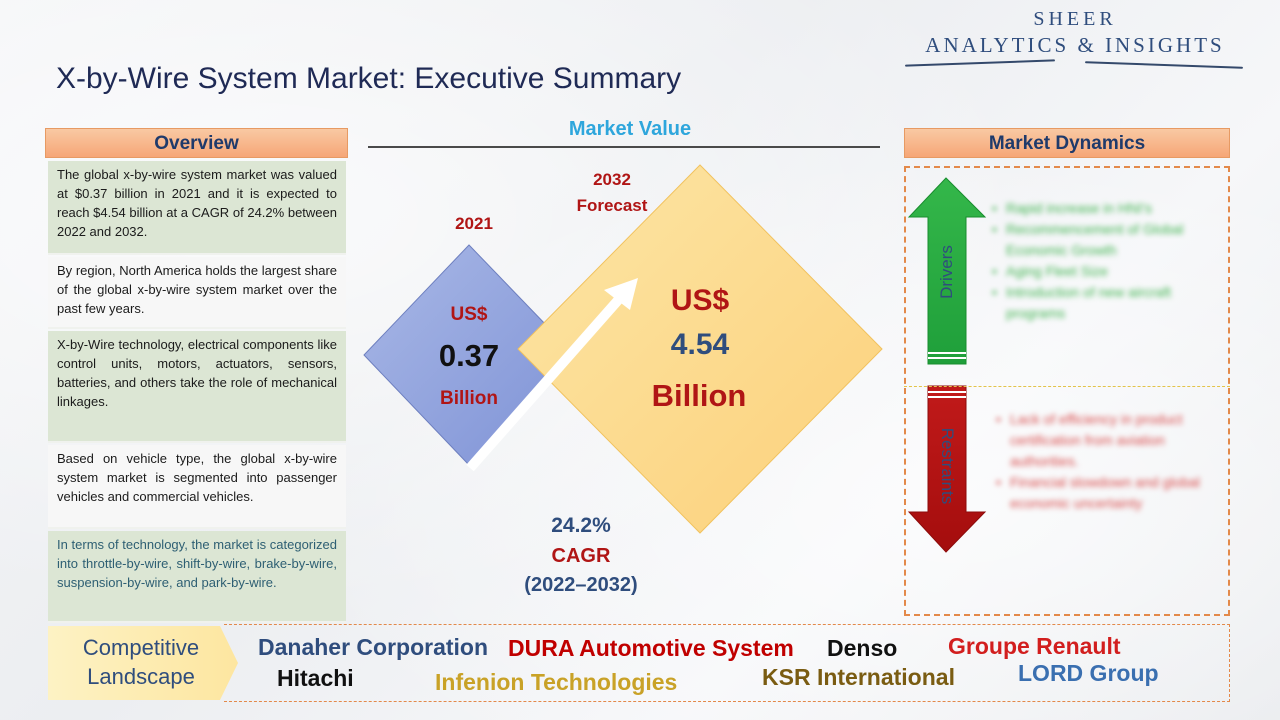  What do you see at coordinates (581, 585) in the screenshot?
I see `cagr-period: (2022–2032)` at bounding box center [581, 585].